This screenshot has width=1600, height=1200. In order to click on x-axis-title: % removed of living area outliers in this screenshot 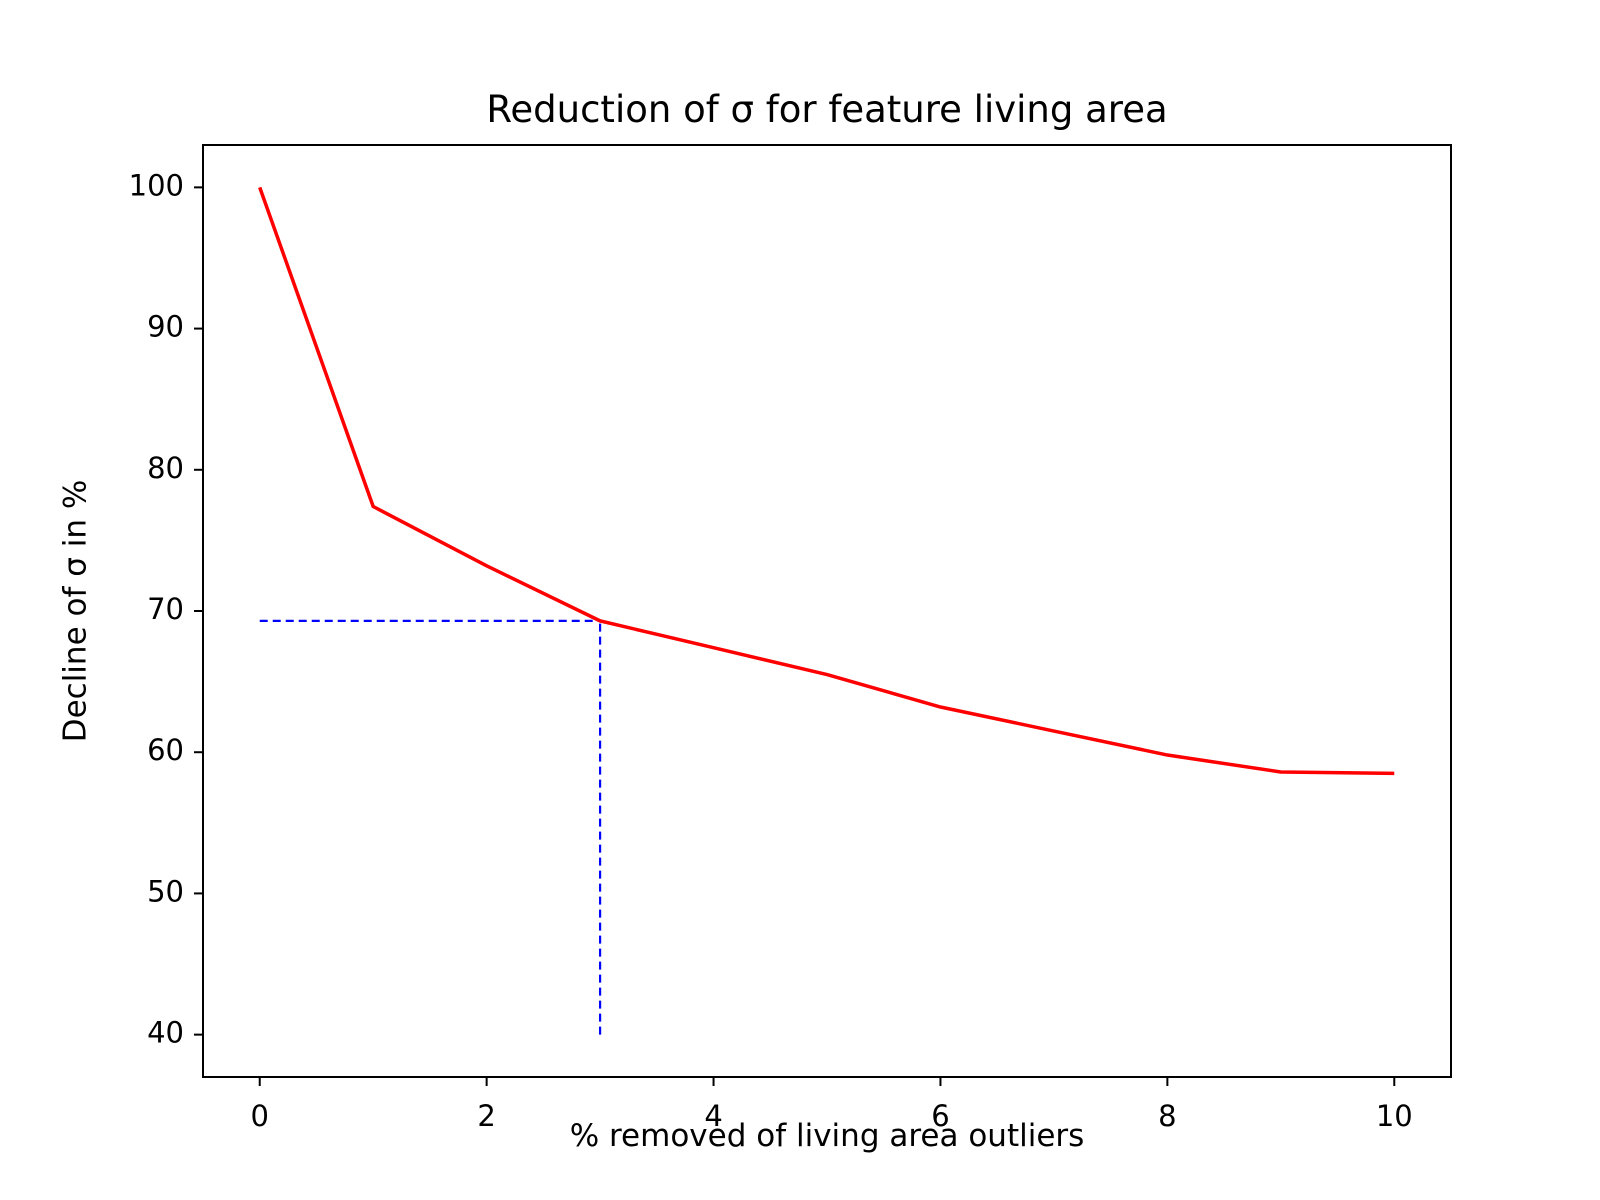, I will do `click(827, 1136)`.